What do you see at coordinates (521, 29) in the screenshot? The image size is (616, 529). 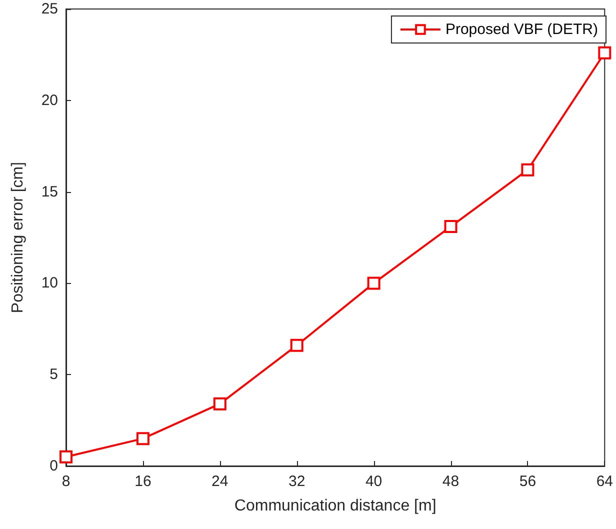 I see `legend-label: Proposed VBF (DETR)` at bounding box center [521, 29].